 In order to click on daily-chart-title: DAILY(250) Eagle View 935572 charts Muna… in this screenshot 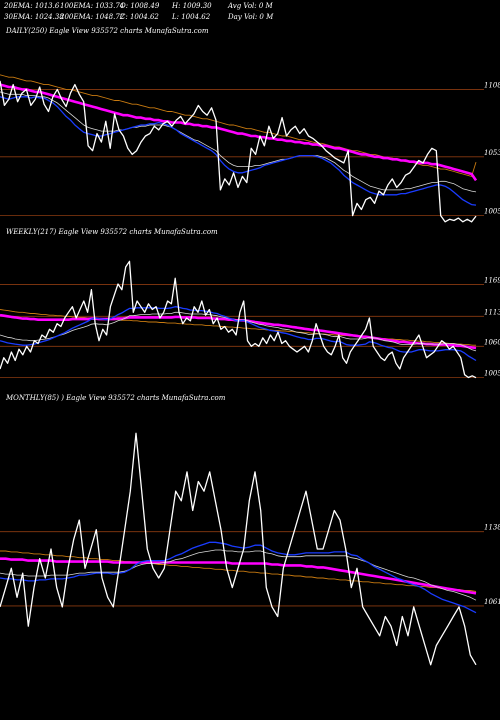, I will do `click(107, 31)`.